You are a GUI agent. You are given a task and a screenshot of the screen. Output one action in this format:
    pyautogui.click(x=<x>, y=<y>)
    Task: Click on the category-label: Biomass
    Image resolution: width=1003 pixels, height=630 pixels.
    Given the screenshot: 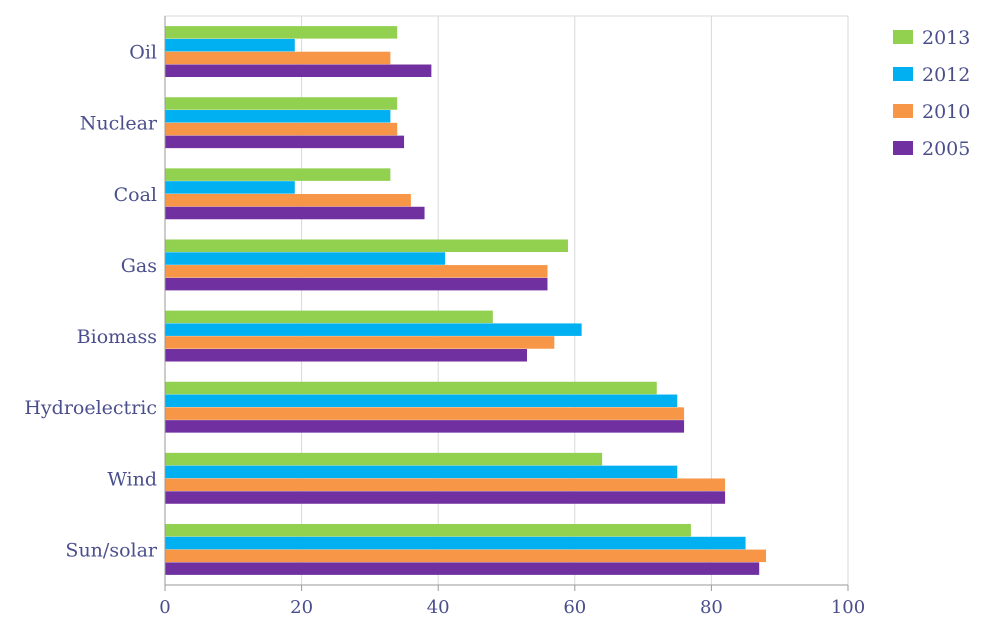 What is the action you would take?
    pyautogui.click(x=117, y=337)
    